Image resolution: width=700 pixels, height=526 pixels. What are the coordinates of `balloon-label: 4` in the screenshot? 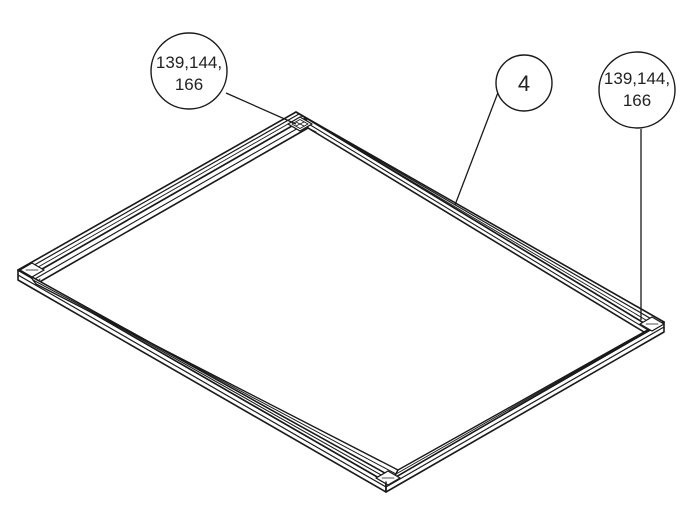 It's located at (524, 83).